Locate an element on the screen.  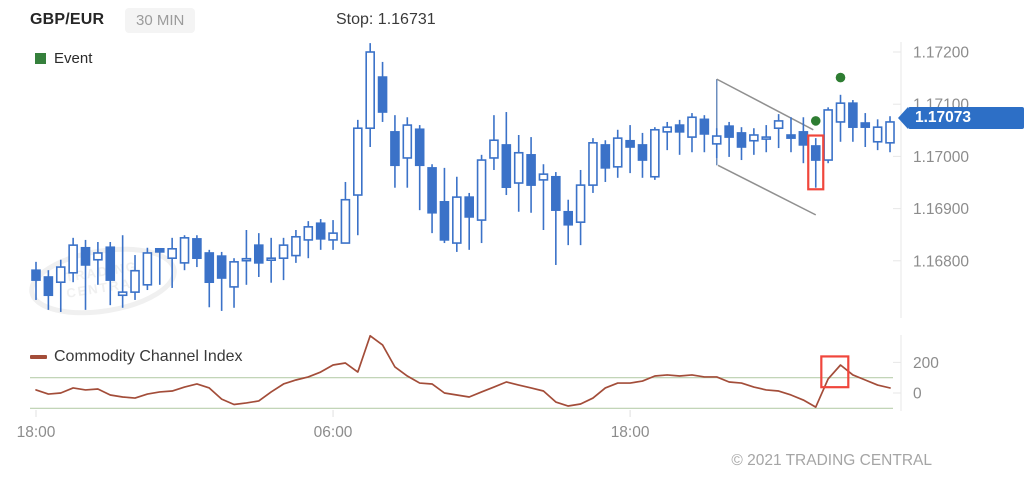
cci-line is located at coordinates (463, 371).